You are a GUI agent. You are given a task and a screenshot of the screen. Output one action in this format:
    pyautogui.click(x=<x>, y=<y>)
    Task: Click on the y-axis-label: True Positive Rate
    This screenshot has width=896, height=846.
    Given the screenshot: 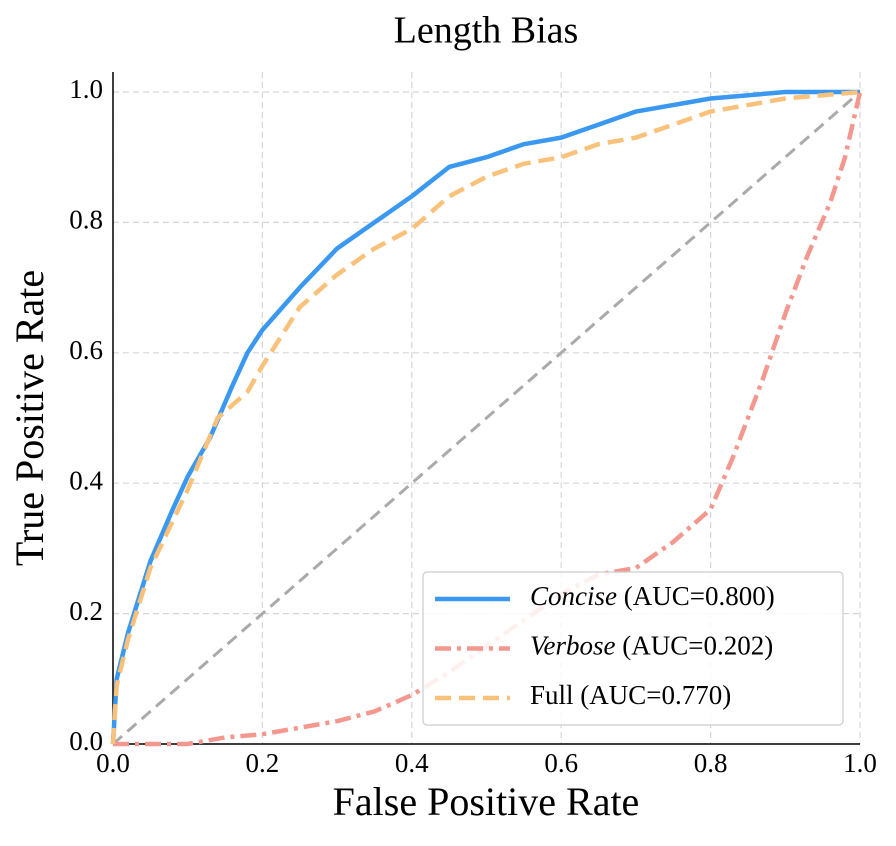 What is the action you would take?
    pyautogui.click(x=29, y=418)
    